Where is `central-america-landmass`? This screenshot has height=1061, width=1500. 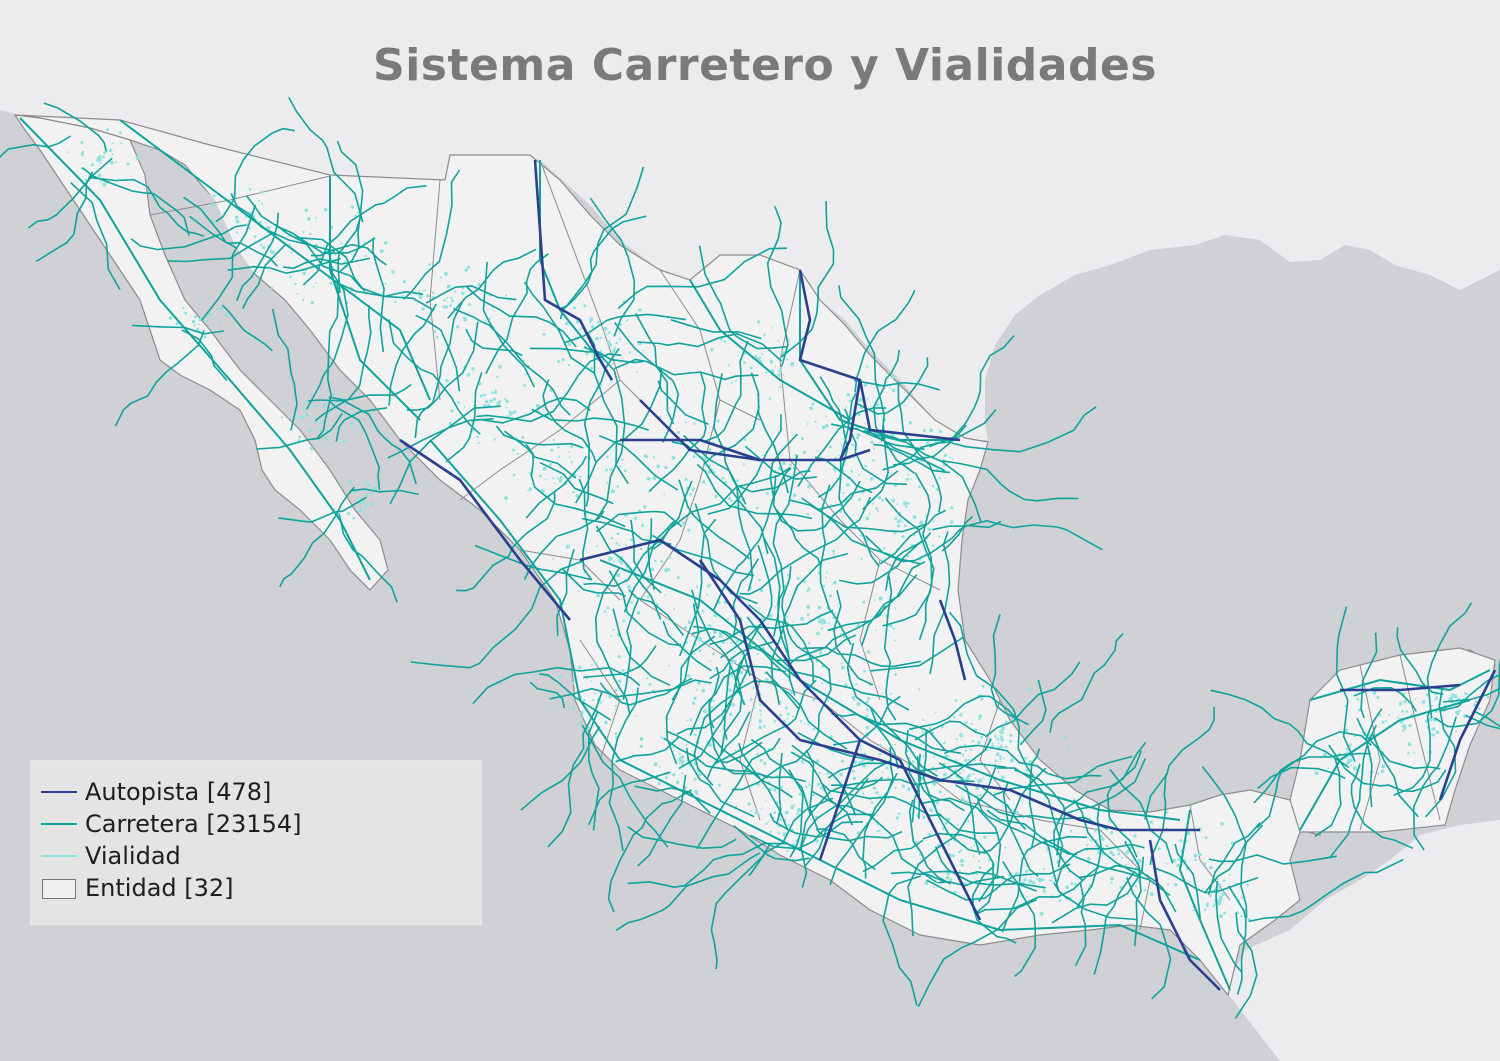
central-america-landmass is located at coordinates (1362, 940).